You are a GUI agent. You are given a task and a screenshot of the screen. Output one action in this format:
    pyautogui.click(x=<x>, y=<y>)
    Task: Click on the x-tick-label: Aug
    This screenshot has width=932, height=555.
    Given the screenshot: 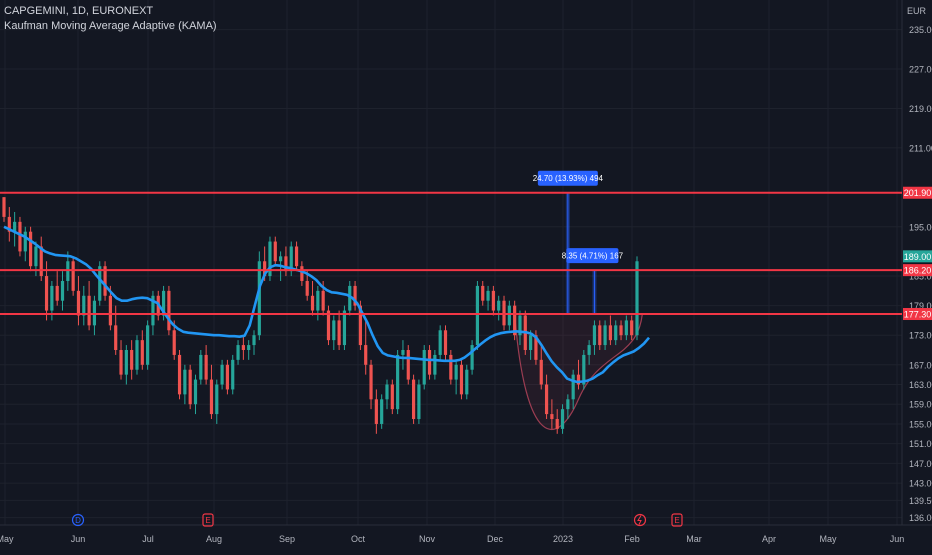 What is the action you would take?
    pyautogui.click(x=214, y=539)
    